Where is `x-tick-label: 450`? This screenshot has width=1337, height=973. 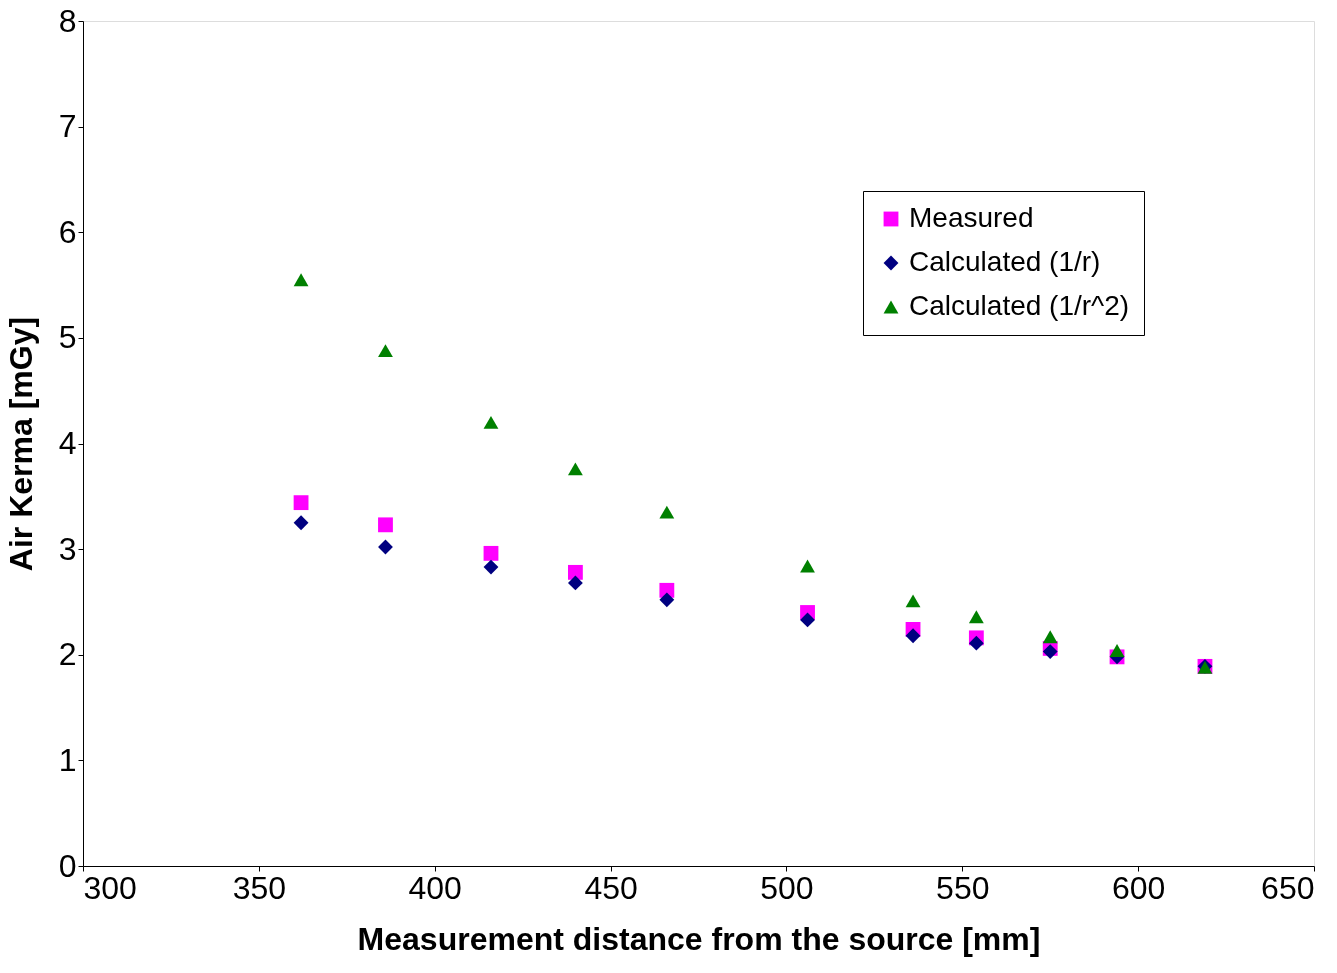 x-tick-label: 450 is located at coordinates (611, 887).